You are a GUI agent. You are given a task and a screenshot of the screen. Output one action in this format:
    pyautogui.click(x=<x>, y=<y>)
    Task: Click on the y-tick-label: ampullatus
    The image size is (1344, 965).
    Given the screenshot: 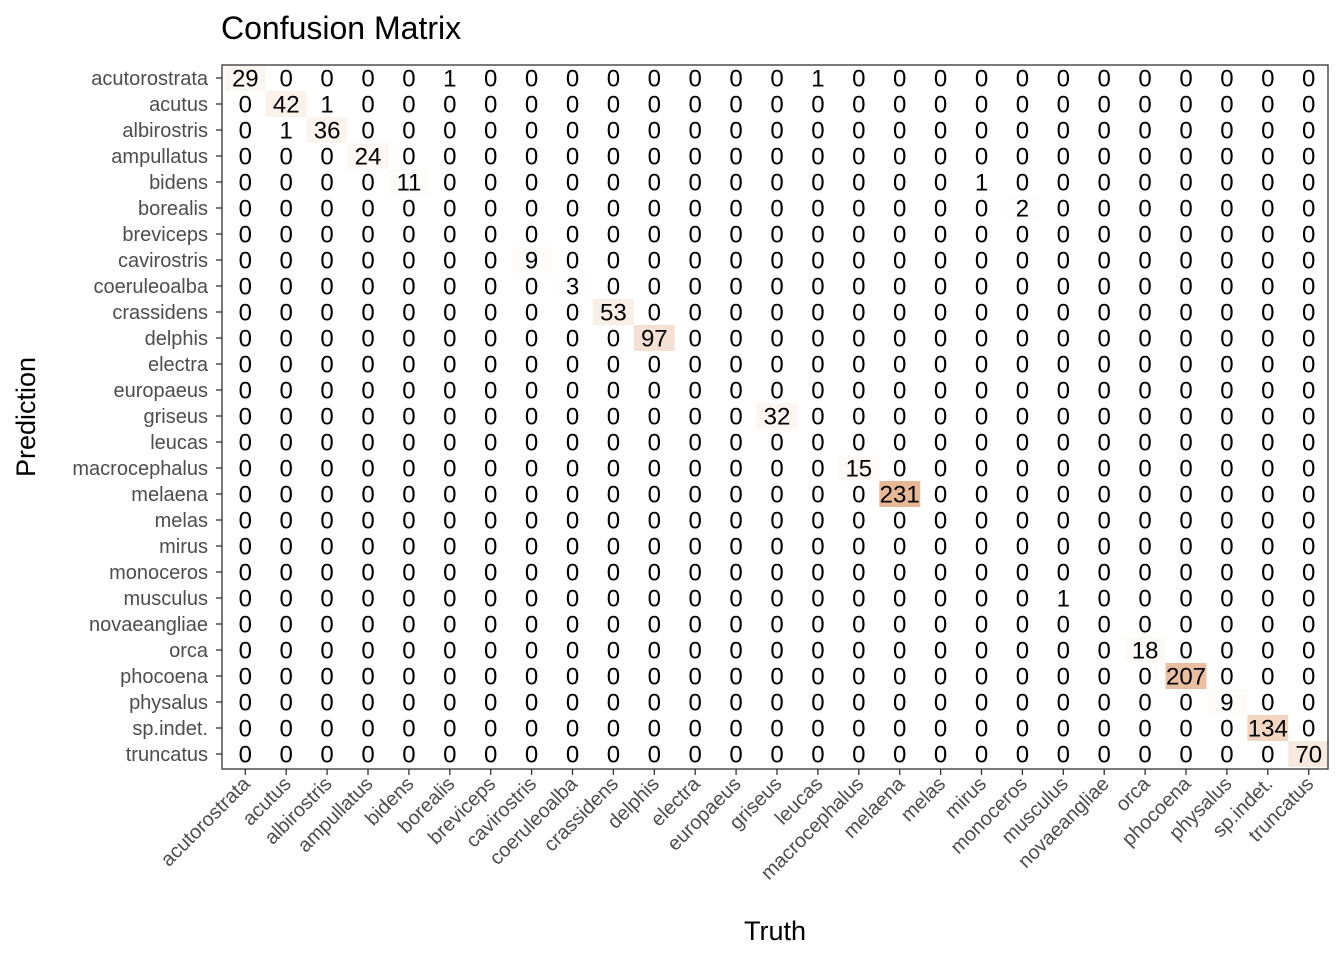 What is the action you would take?
    pyautogui.click(x=159, y=157)
    